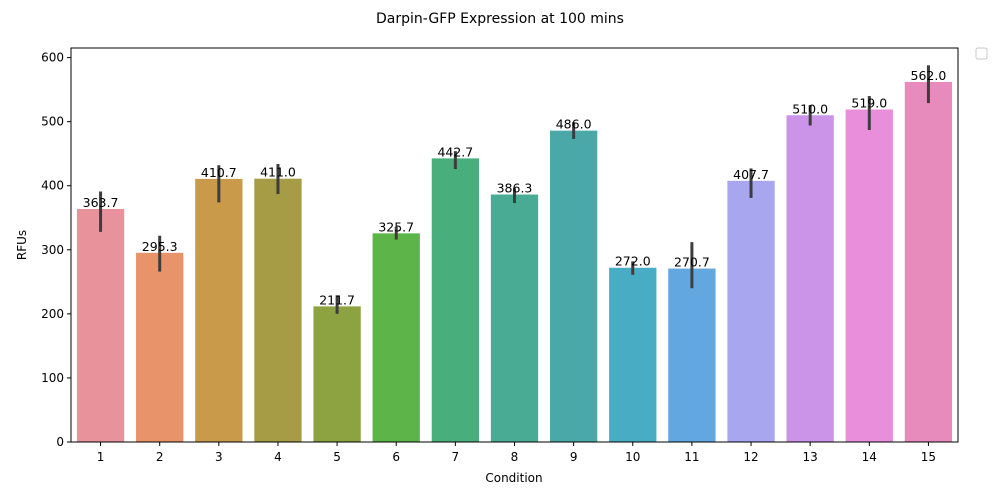 The width and height of the screenshot is (1000, 500). Describe the element at coordinates (751, 174) in the screenshot. I see `data-label: 407.7` at that location.